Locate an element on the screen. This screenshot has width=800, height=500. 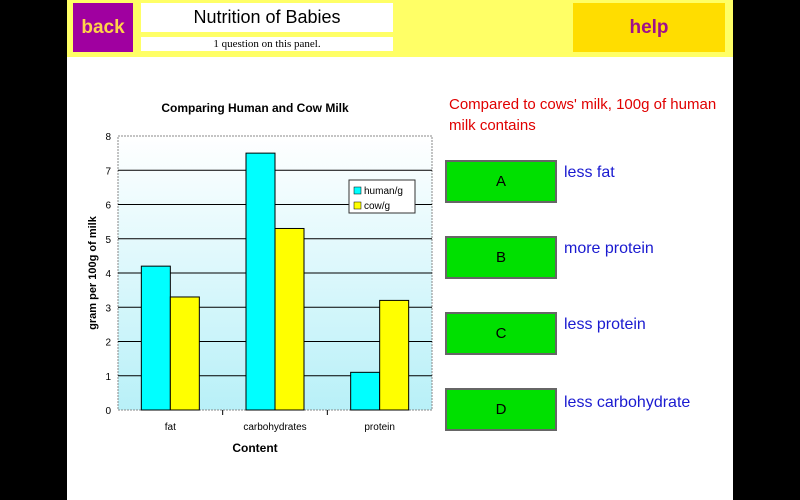
option-c-text: less protein is located at coordinates (605, 324).